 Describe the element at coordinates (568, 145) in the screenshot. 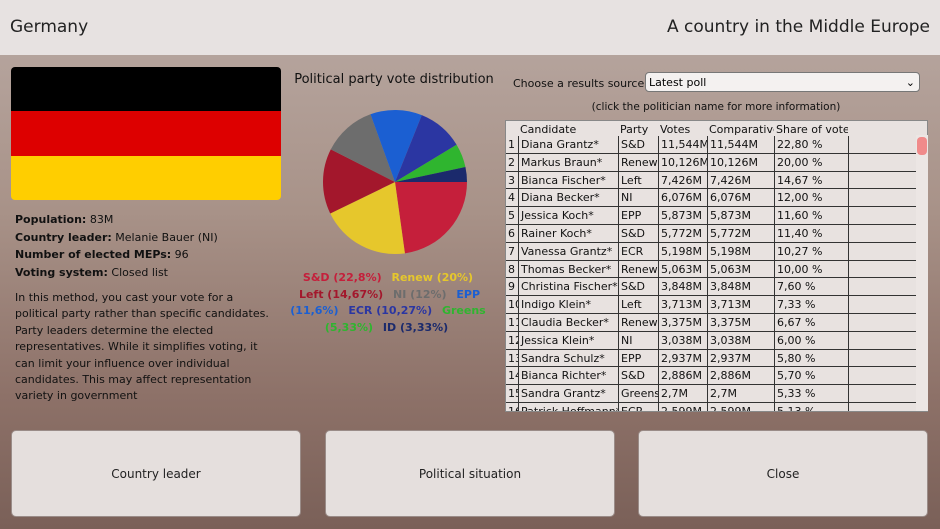

I see `politician-name: Diana Grantz*` at that location.